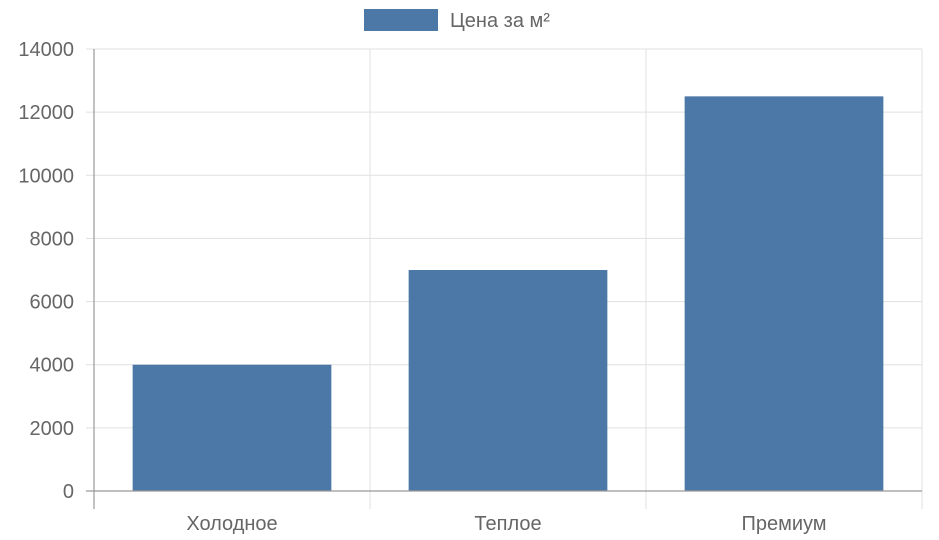  Describe the element at coordinates (52, 429) in the screenshot. I see `y-tick-label: 2000` at that location.